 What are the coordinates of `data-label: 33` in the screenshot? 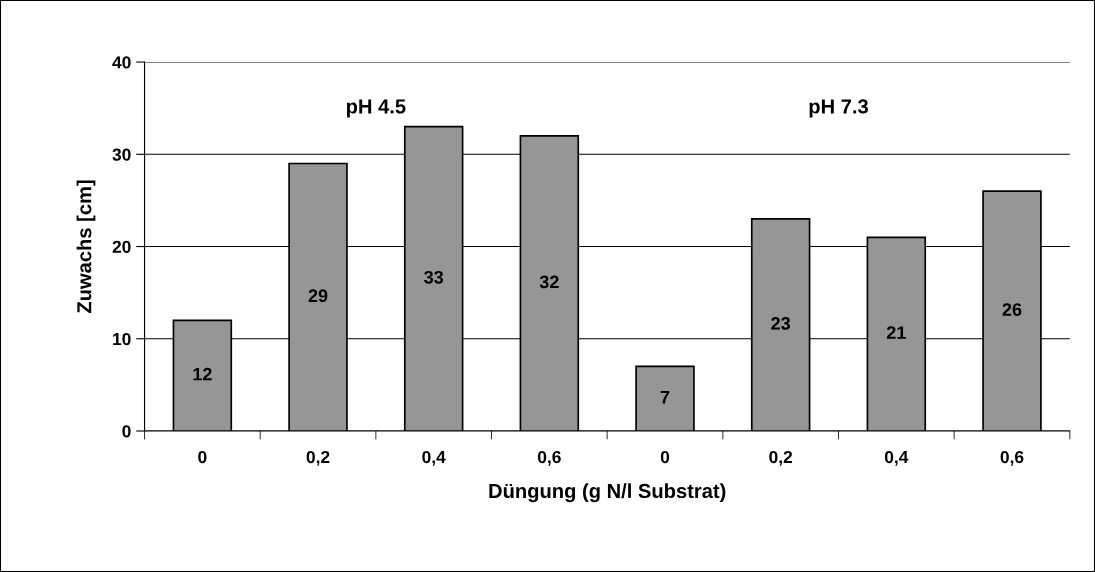 It's located at (434, 277).